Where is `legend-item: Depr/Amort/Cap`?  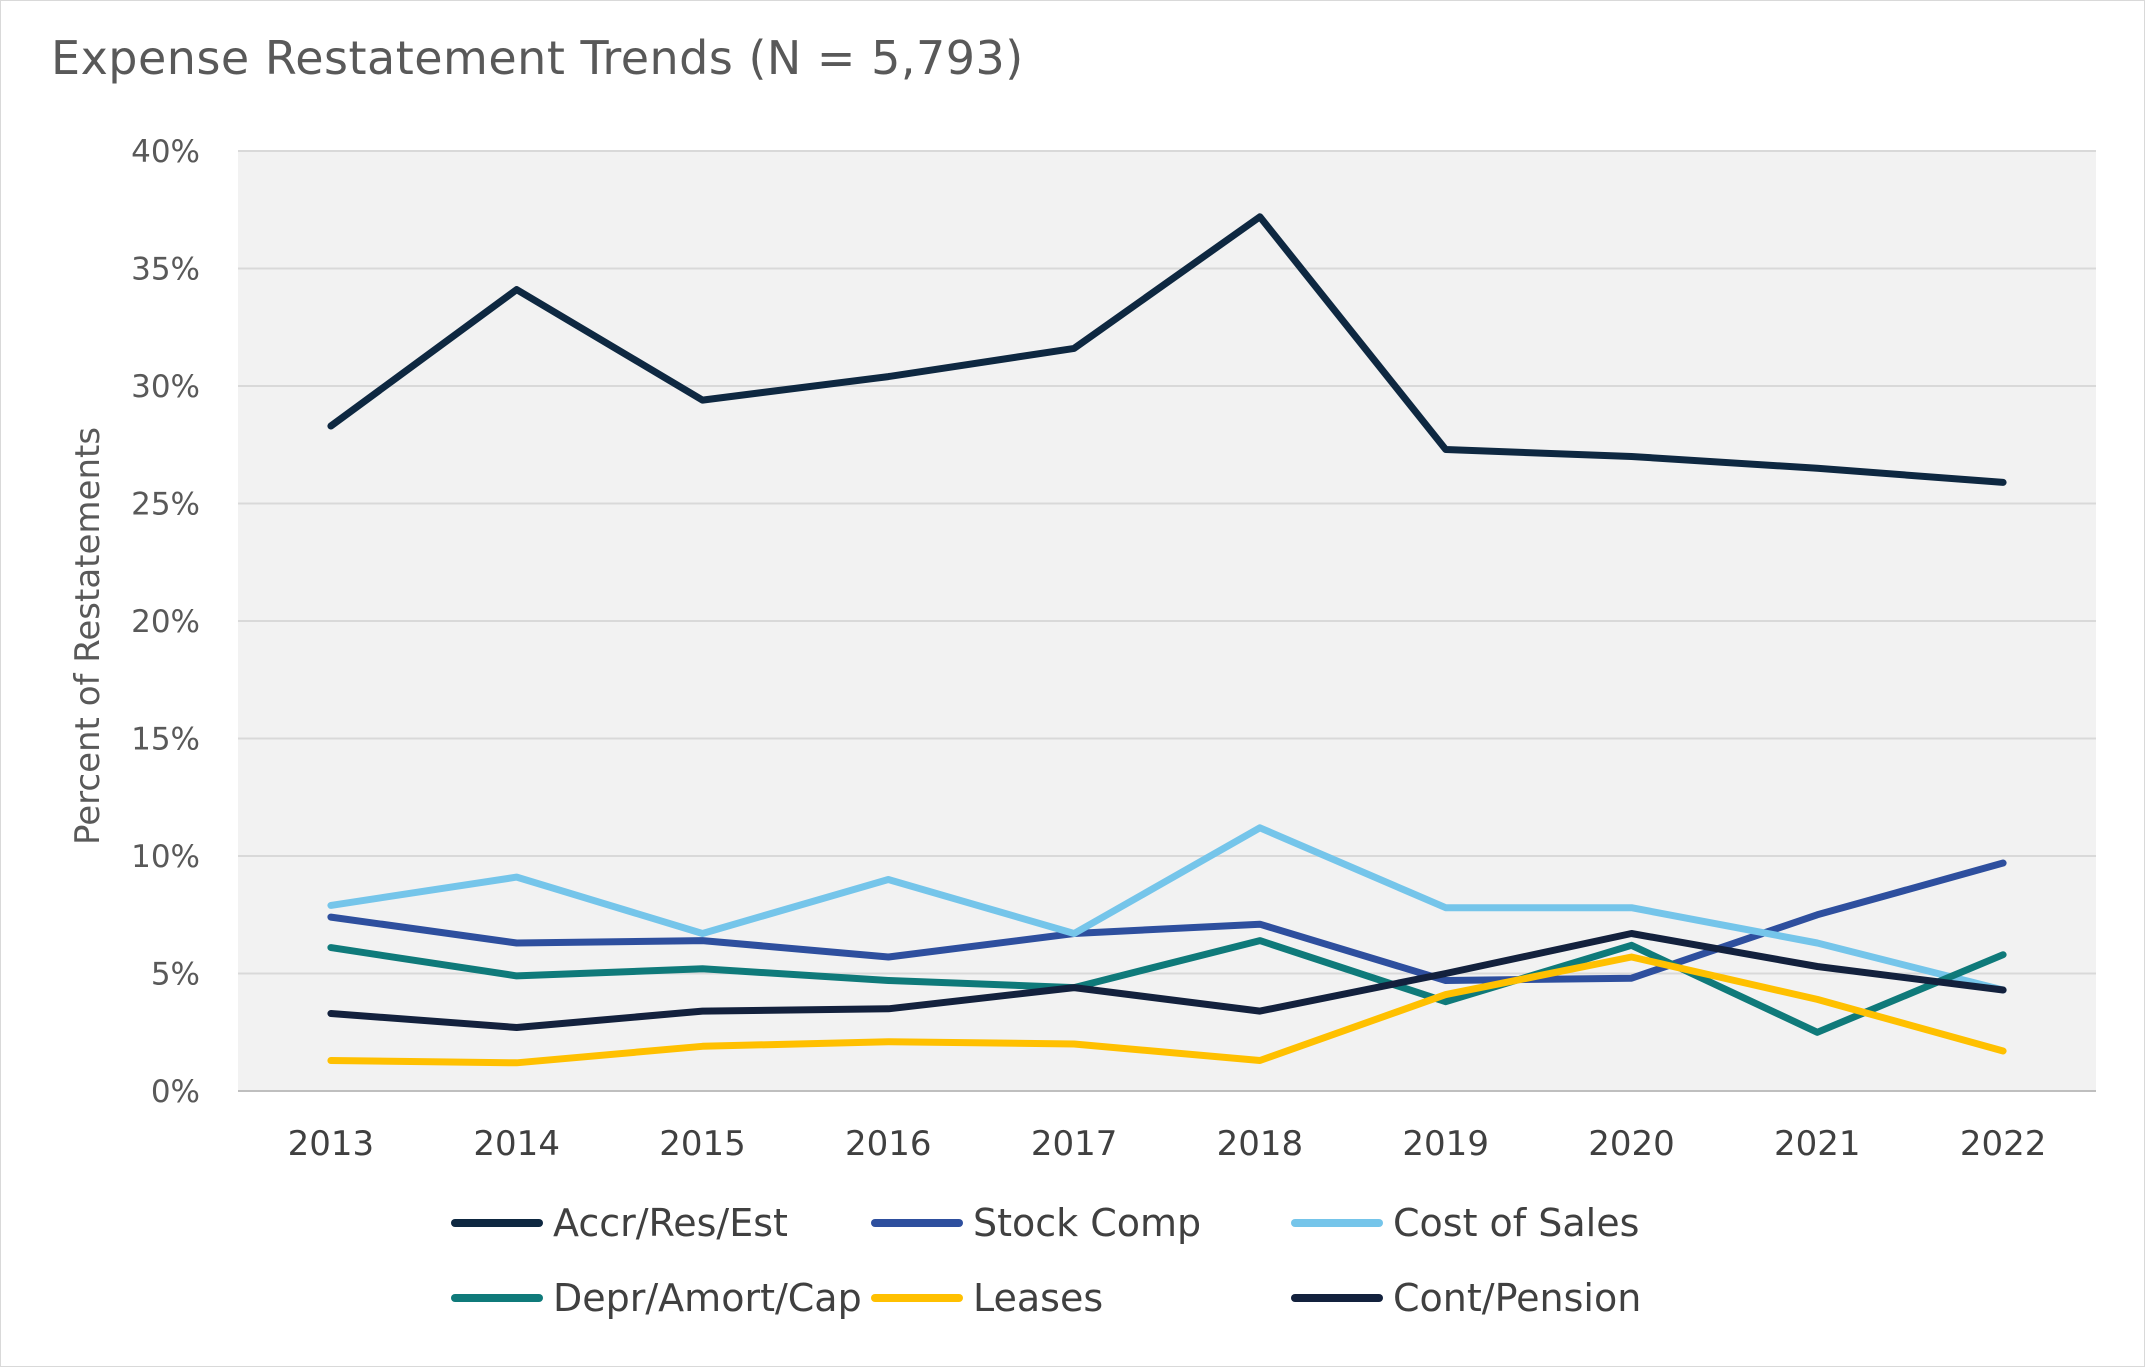 legend-item: Depr/Amort/Cap is located at coordinates (656, 1298).